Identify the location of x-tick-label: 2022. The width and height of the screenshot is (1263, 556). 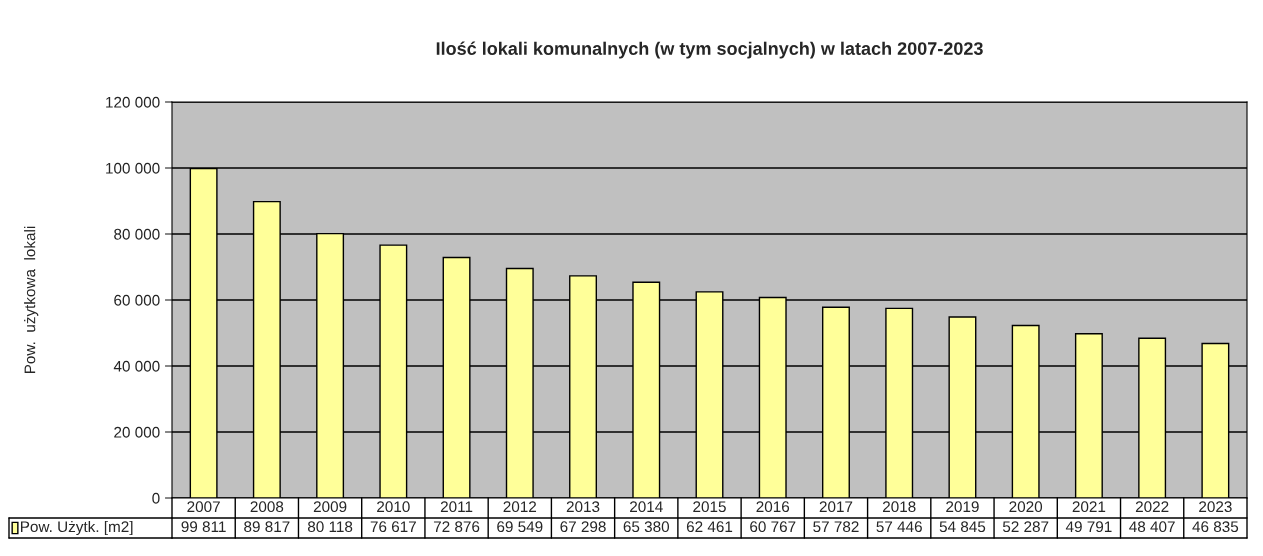
(1152, 507).